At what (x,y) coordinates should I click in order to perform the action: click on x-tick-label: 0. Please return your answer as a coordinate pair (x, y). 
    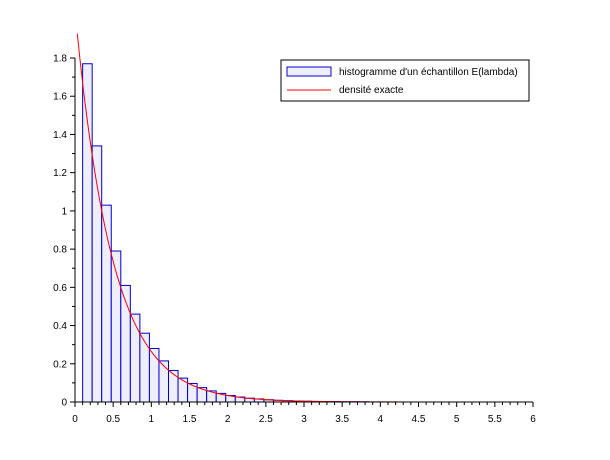
    Looking at the image, I should click on (75, 419).